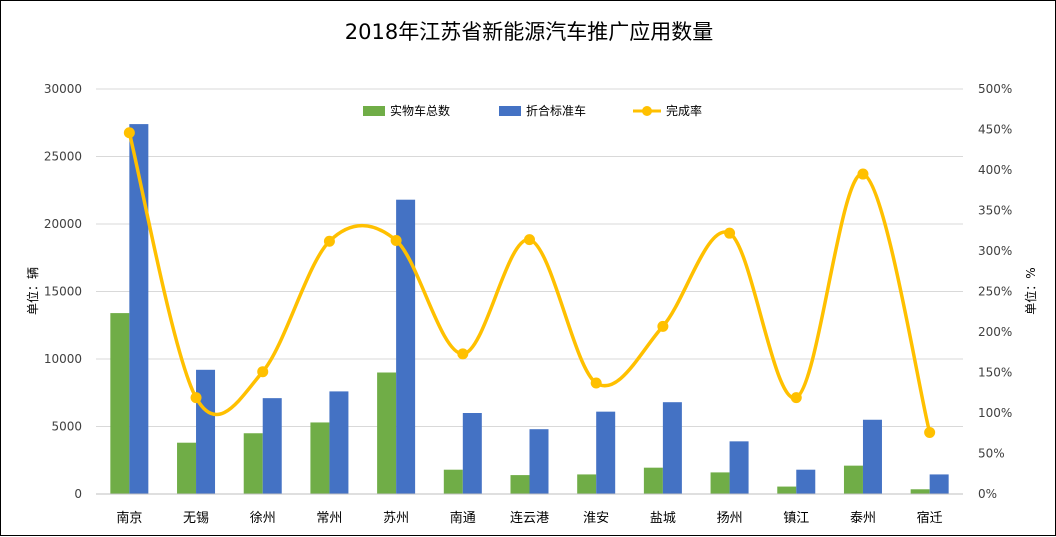 This screenshot has width=1056, height=537. Describe the element at coordinates (529, 32) in the screenshot. I see `chart-title: 2018年江苏省新能源汽车推广应用数量` at that location.